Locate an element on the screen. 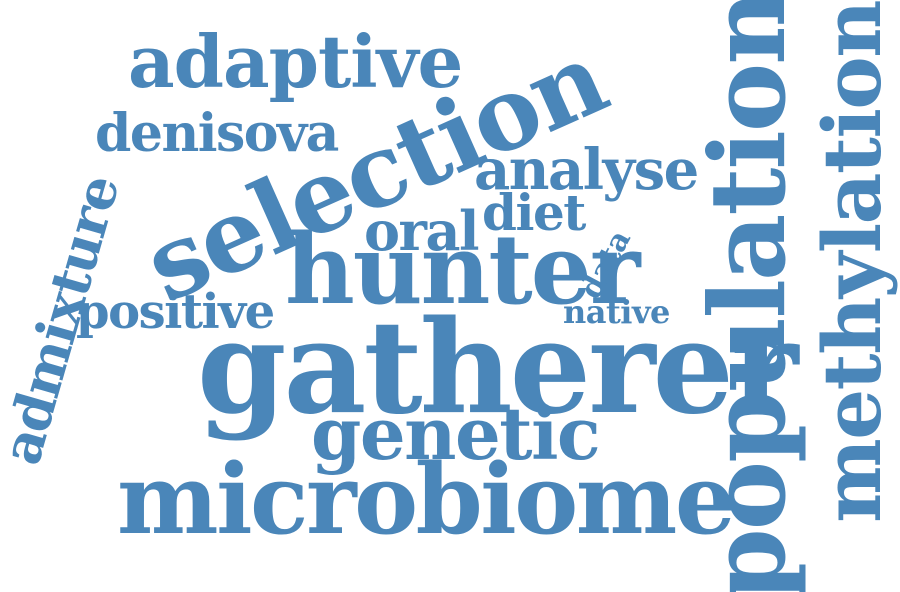  word-diet: diet is located at coordinates (534, 212).